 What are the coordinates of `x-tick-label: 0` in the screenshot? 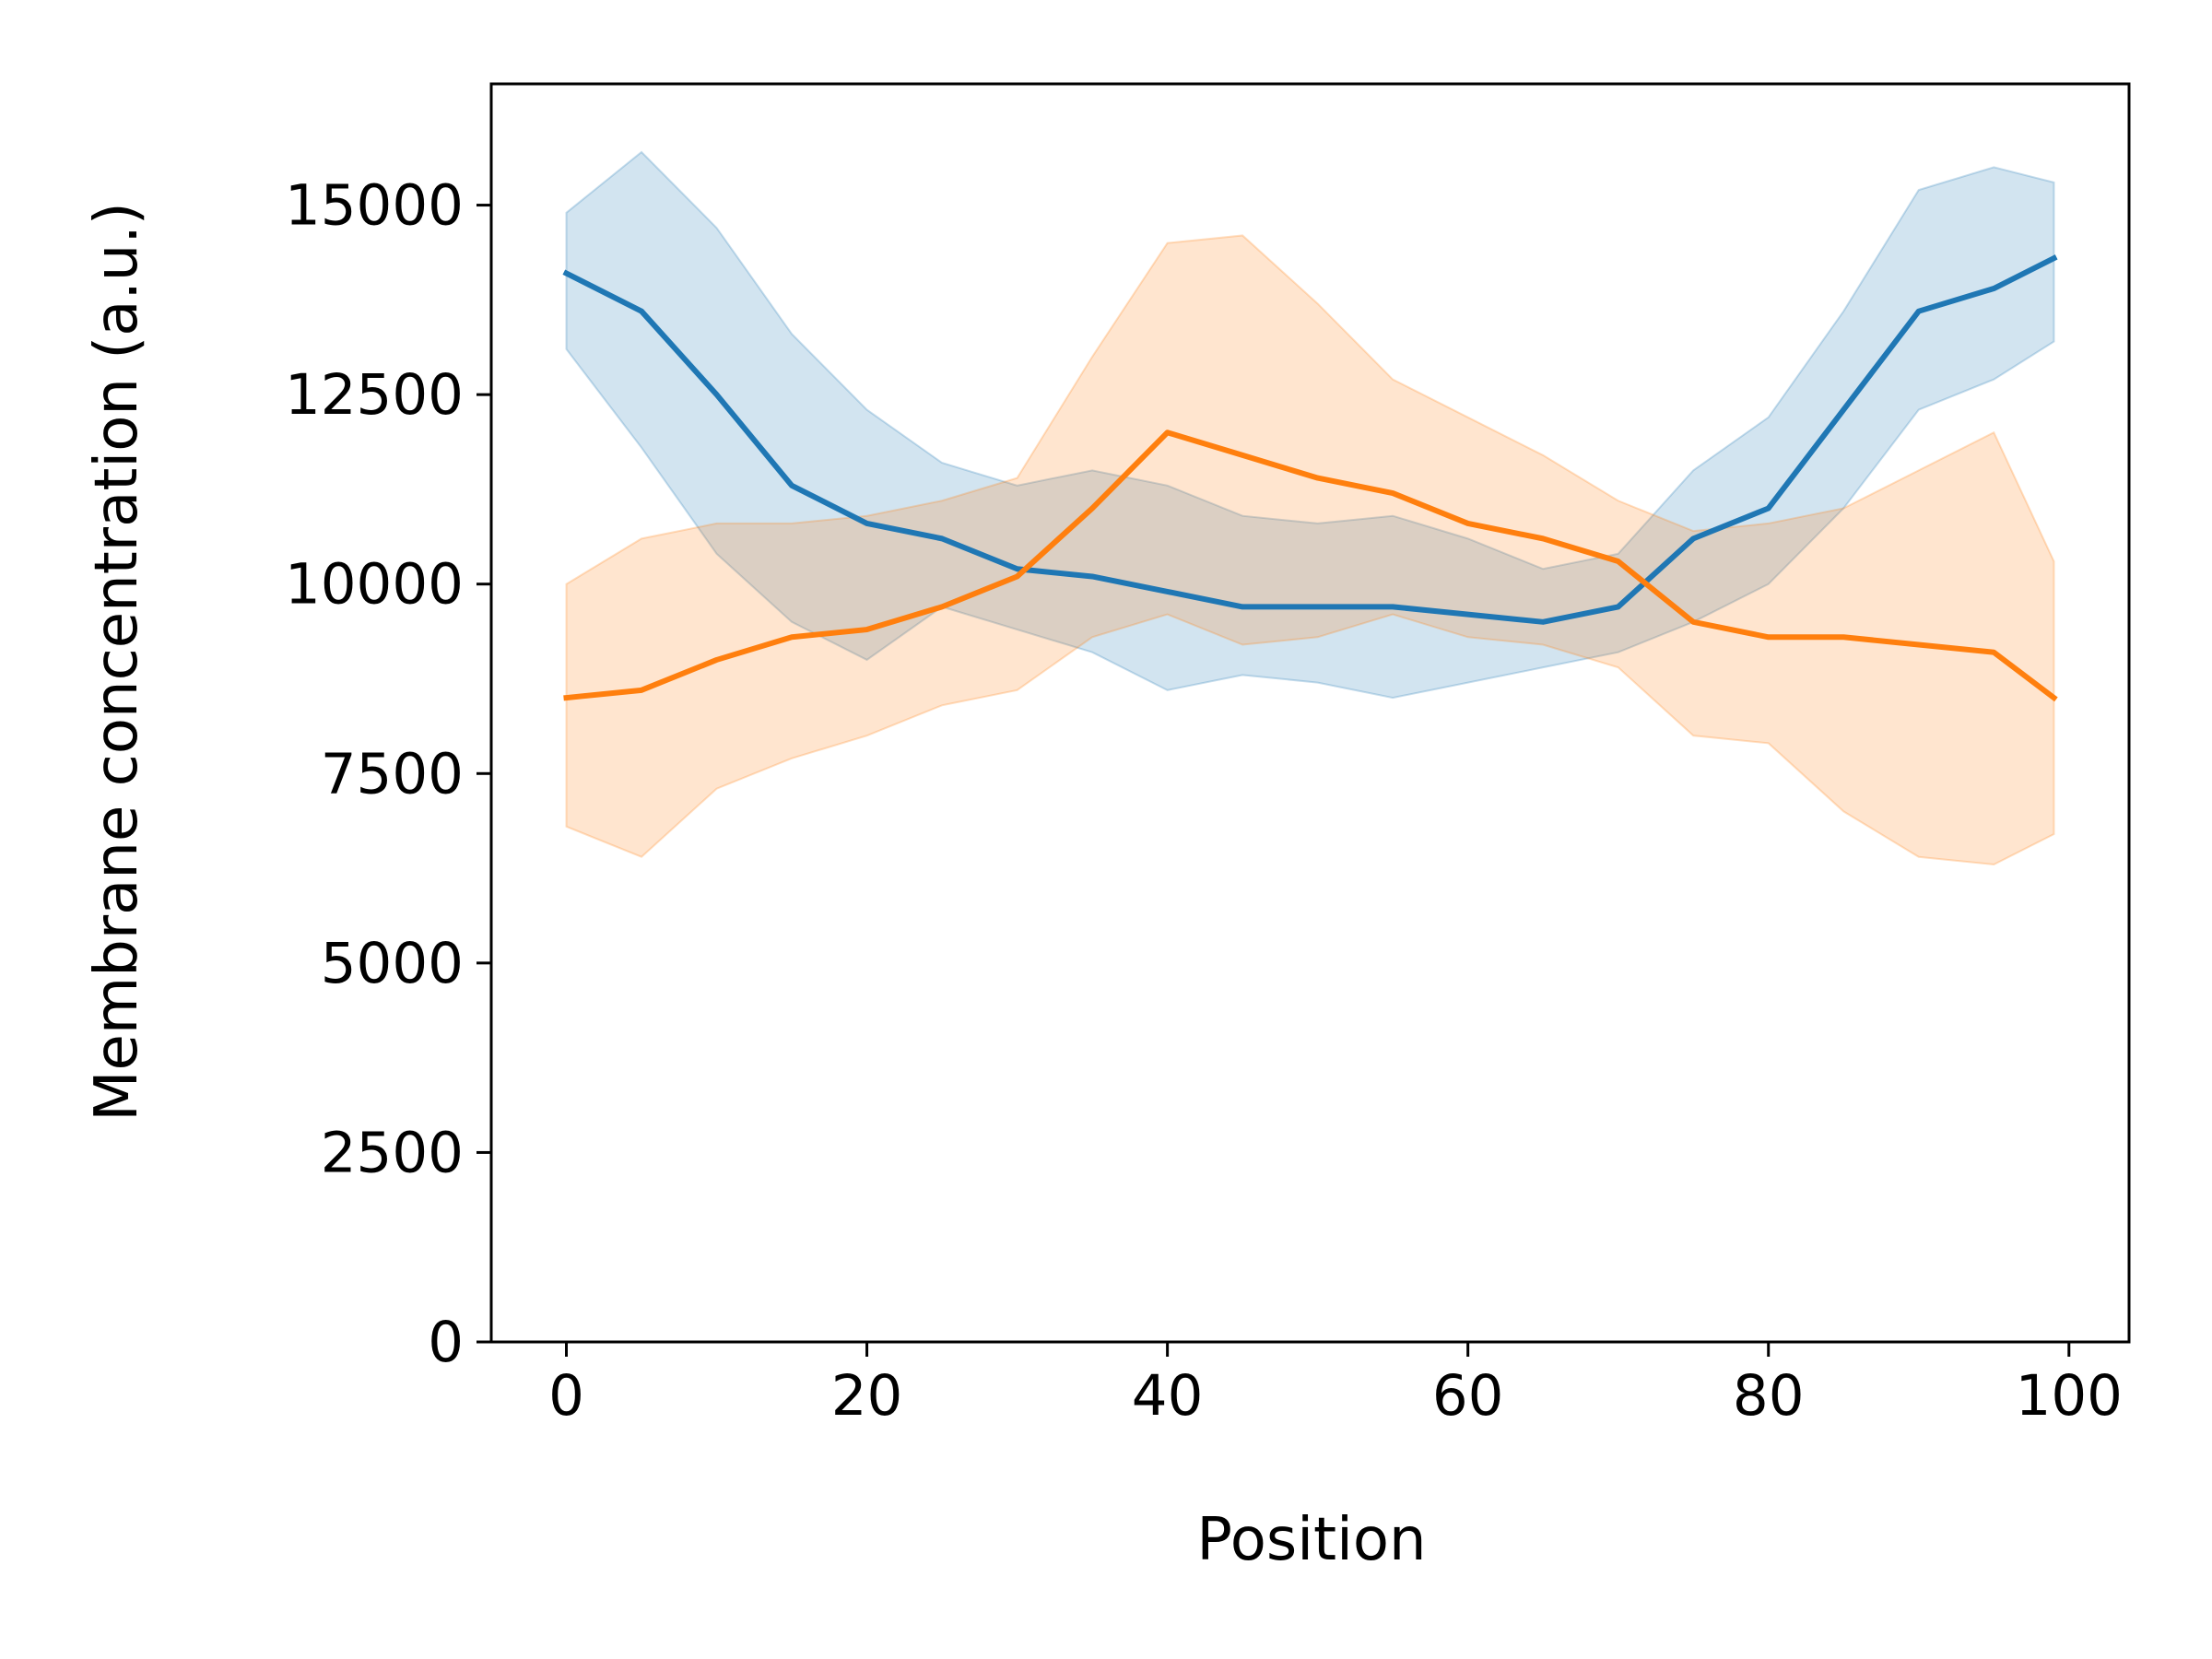 It's located at (566, 1396).